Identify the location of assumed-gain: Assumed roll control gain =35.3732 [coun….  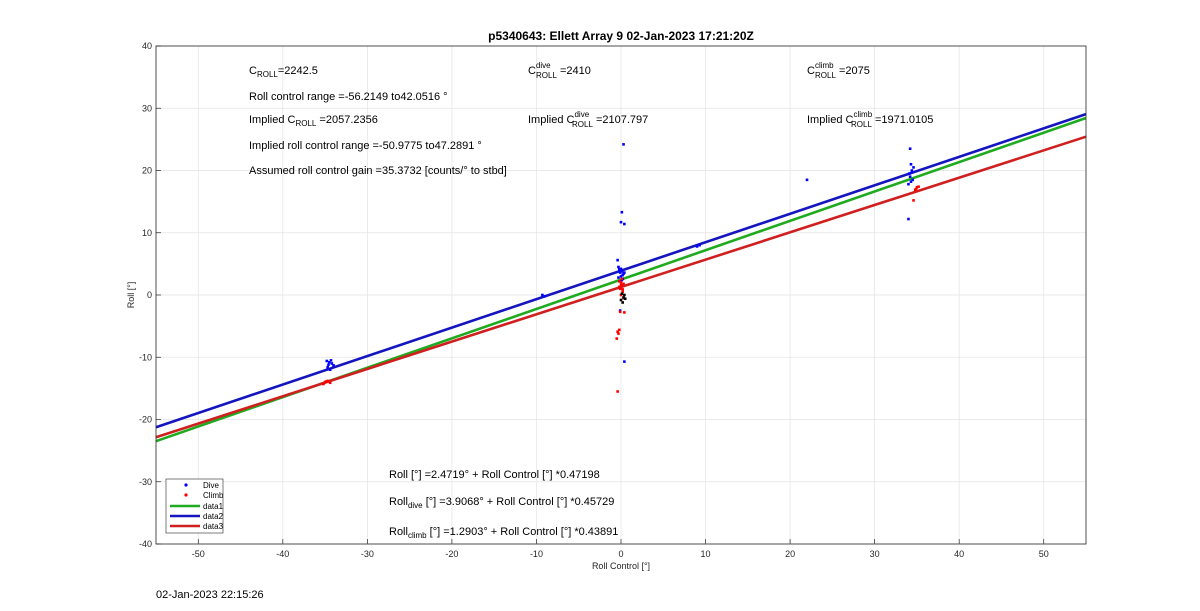
(378, 171).